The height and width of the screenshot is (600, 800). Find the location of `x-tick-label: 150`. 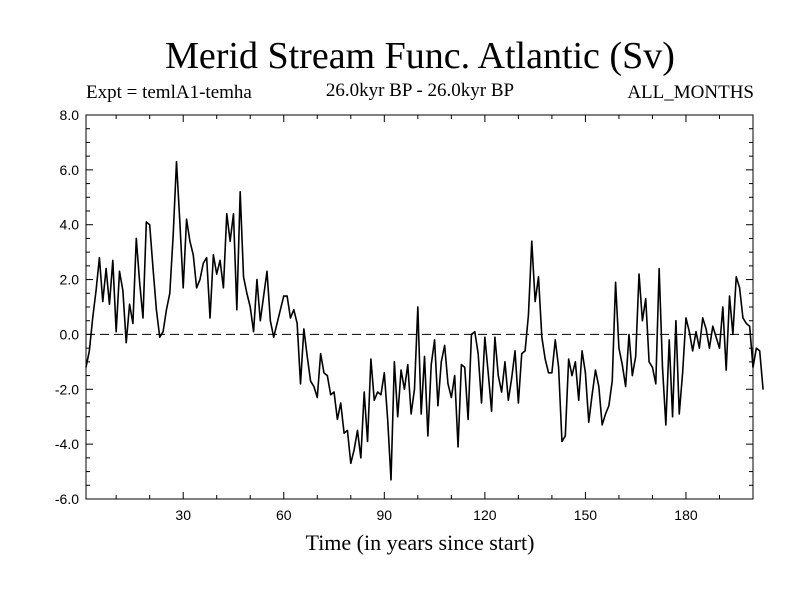

x-tick-label: 150 is located at coordinates (586, 515).